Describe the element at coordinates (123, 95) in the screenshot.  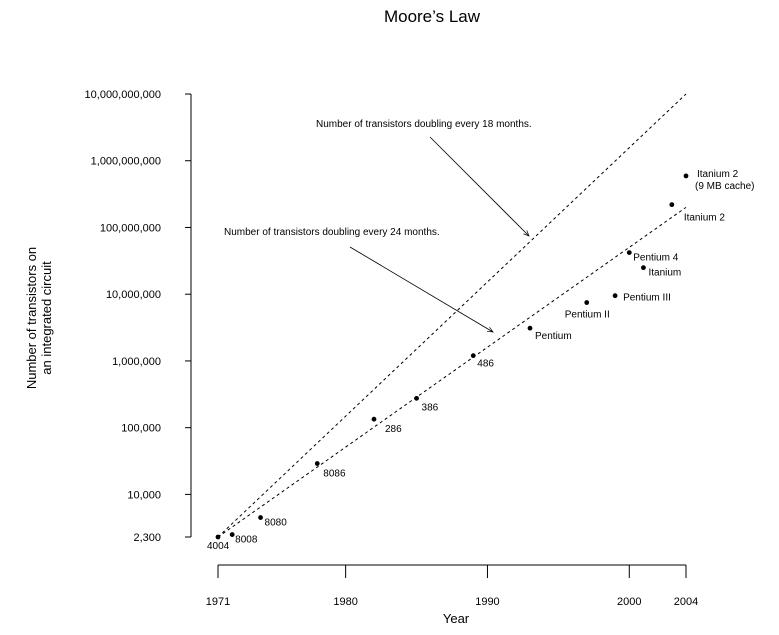
I see `y-tick-label: 10,000,000,000` at that location.